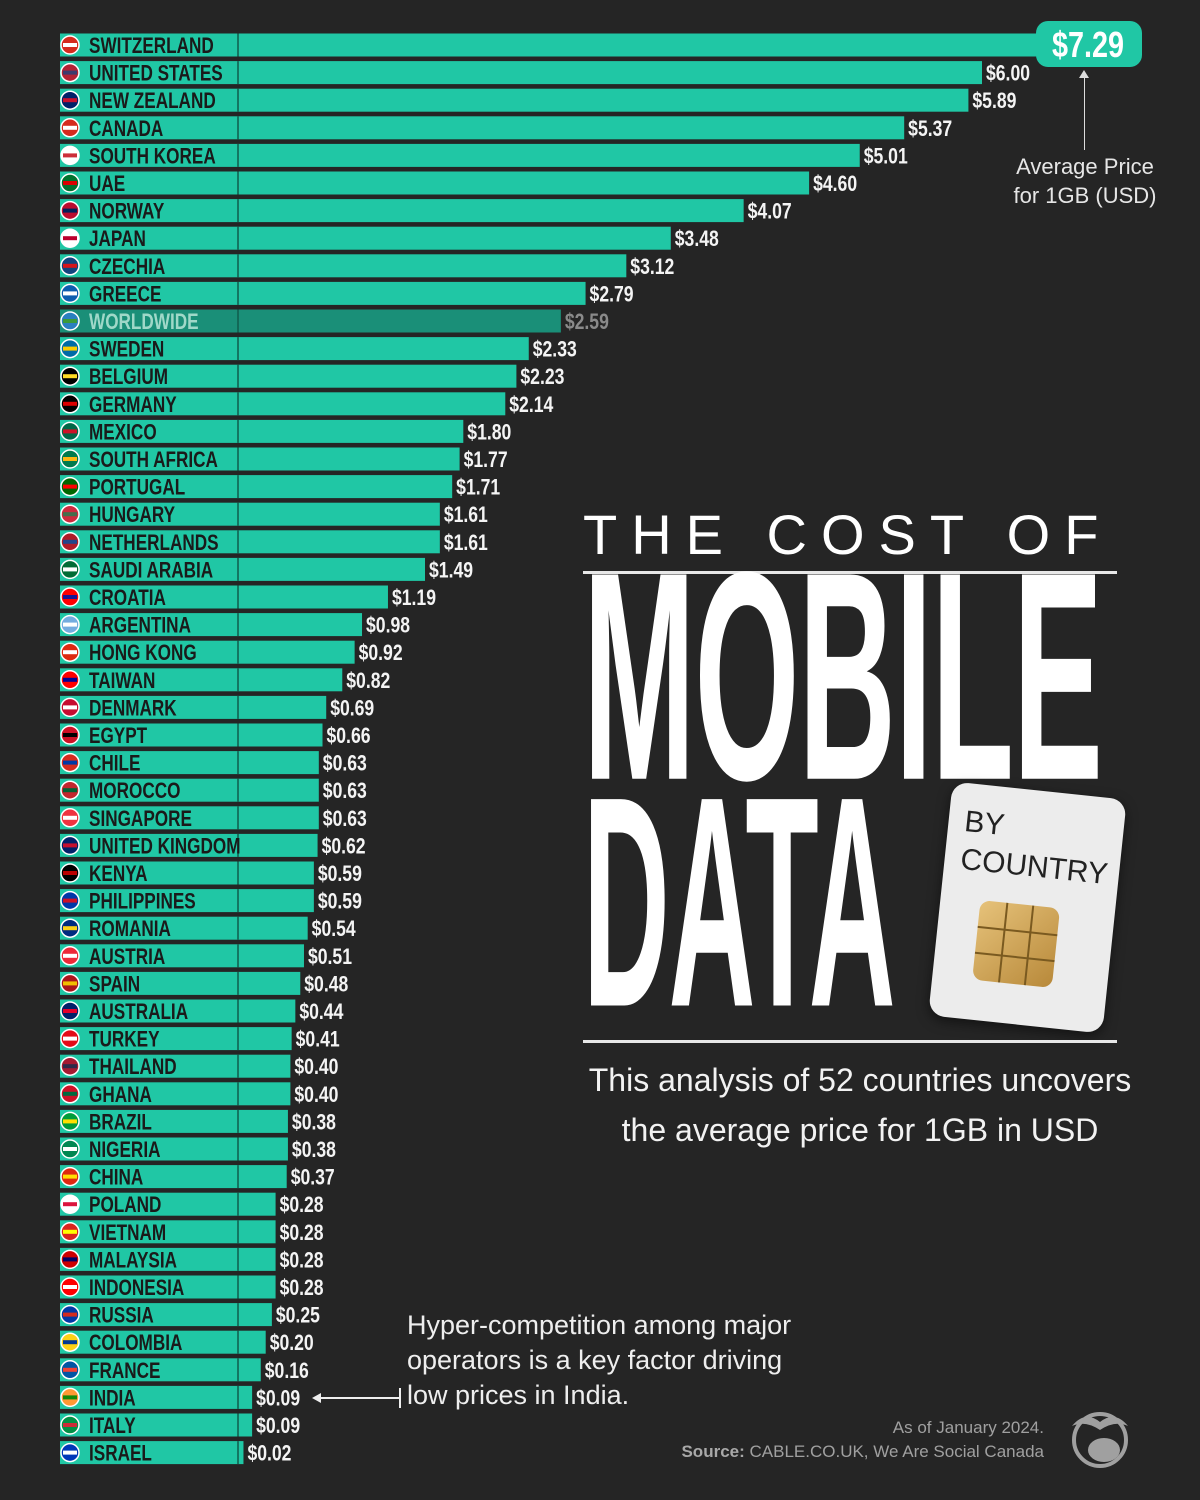 The width and height of the screenshot is (1200, 1500). I want to click on value-label: $0.63, so click(345, 819).